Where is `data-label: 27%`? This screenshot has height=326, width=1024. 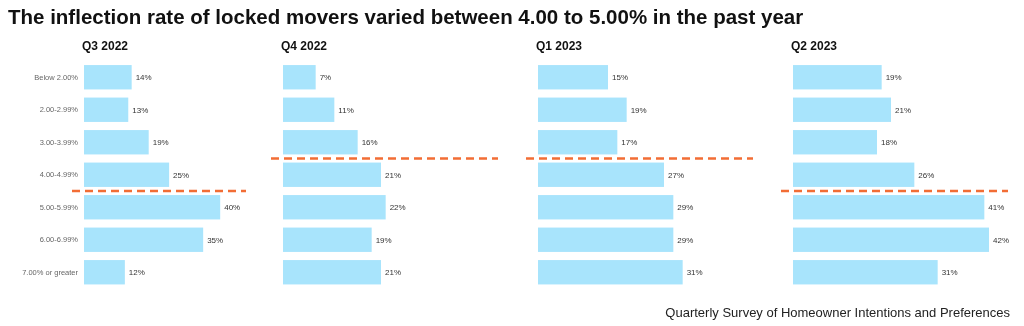
data-label: 27% is located at coordinates (676, 175).